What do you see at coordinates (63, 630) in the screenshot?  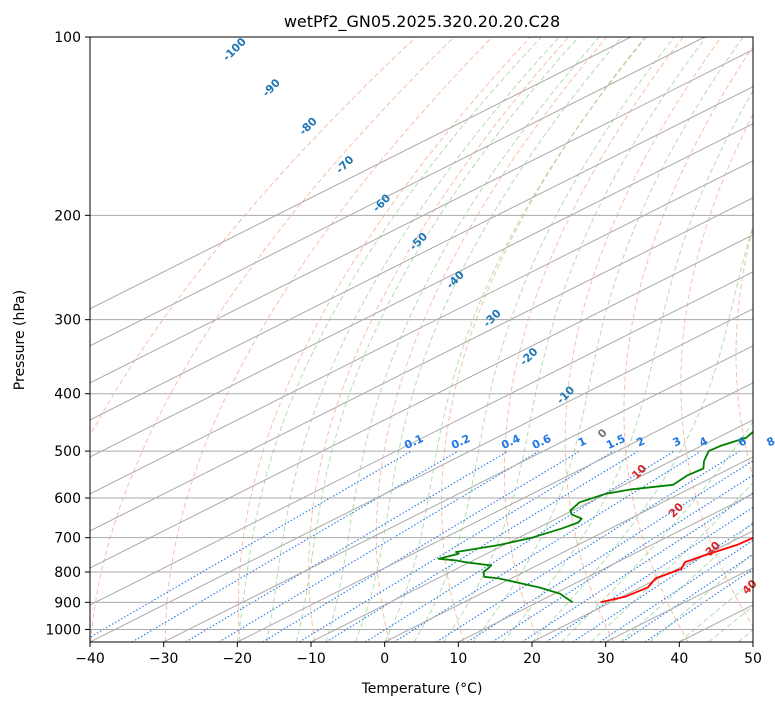 I see `y-tick-label: 1000` at bounding box center [63, 630].